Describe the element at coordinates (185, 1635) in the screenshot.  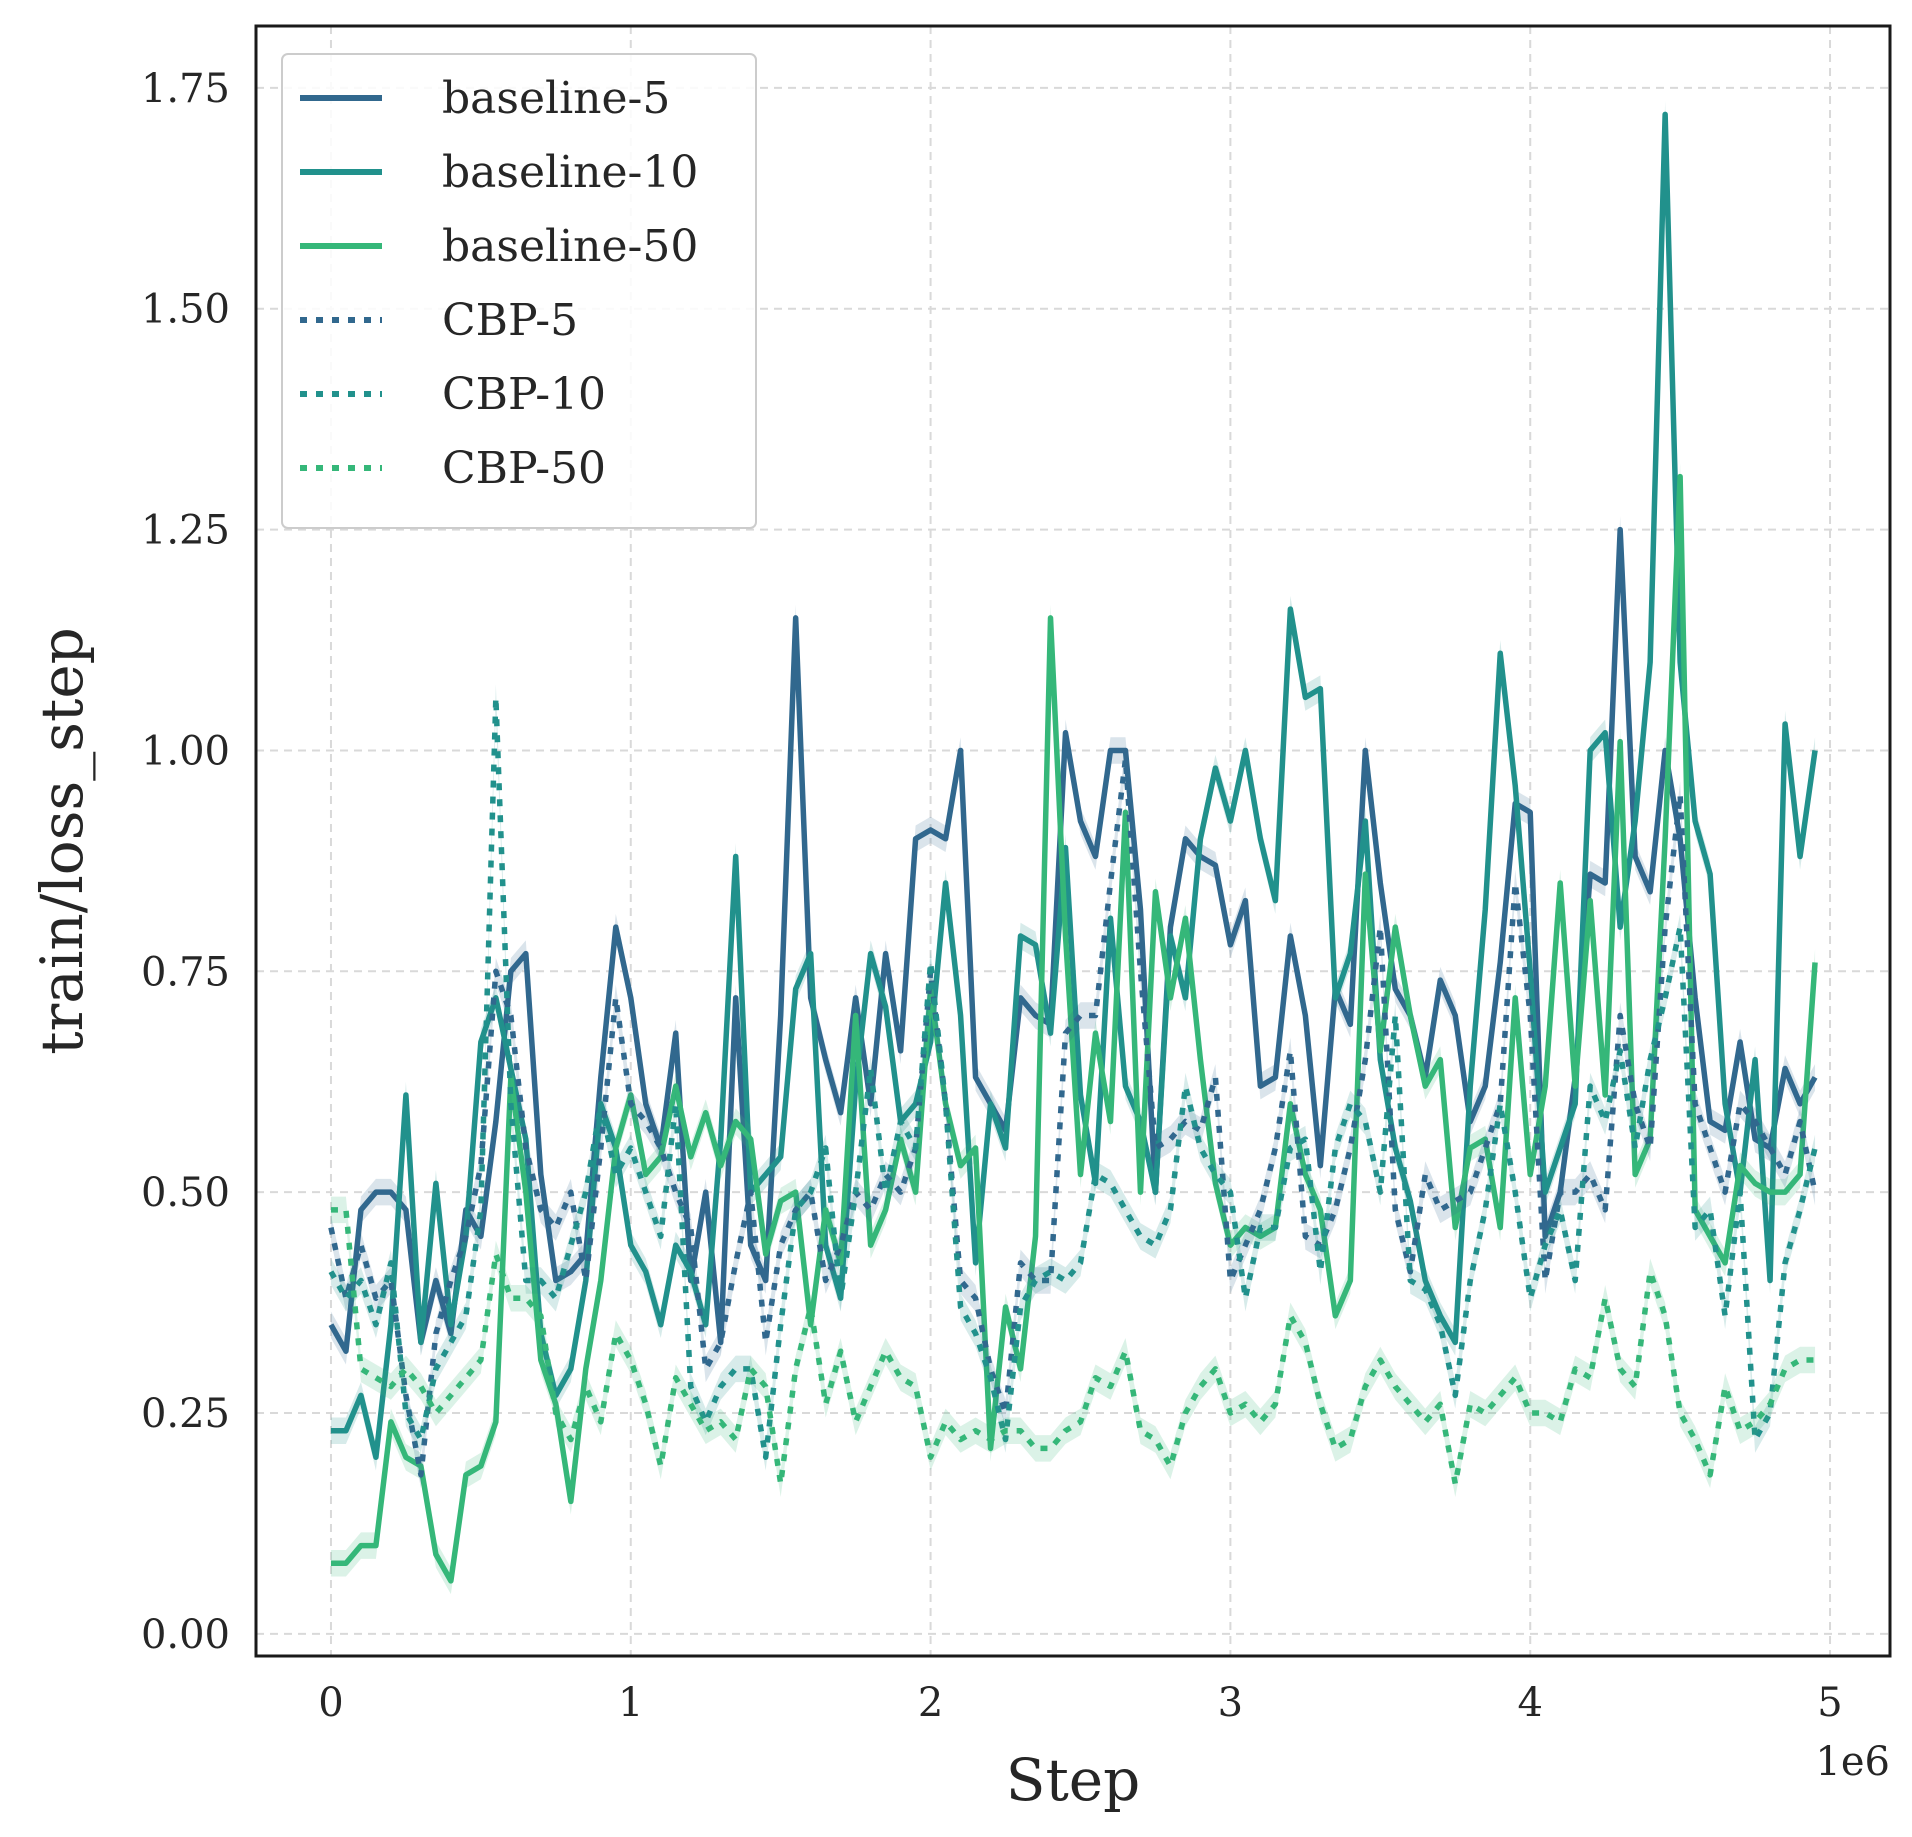
I see `y-tick-label: 0.00` at that location.